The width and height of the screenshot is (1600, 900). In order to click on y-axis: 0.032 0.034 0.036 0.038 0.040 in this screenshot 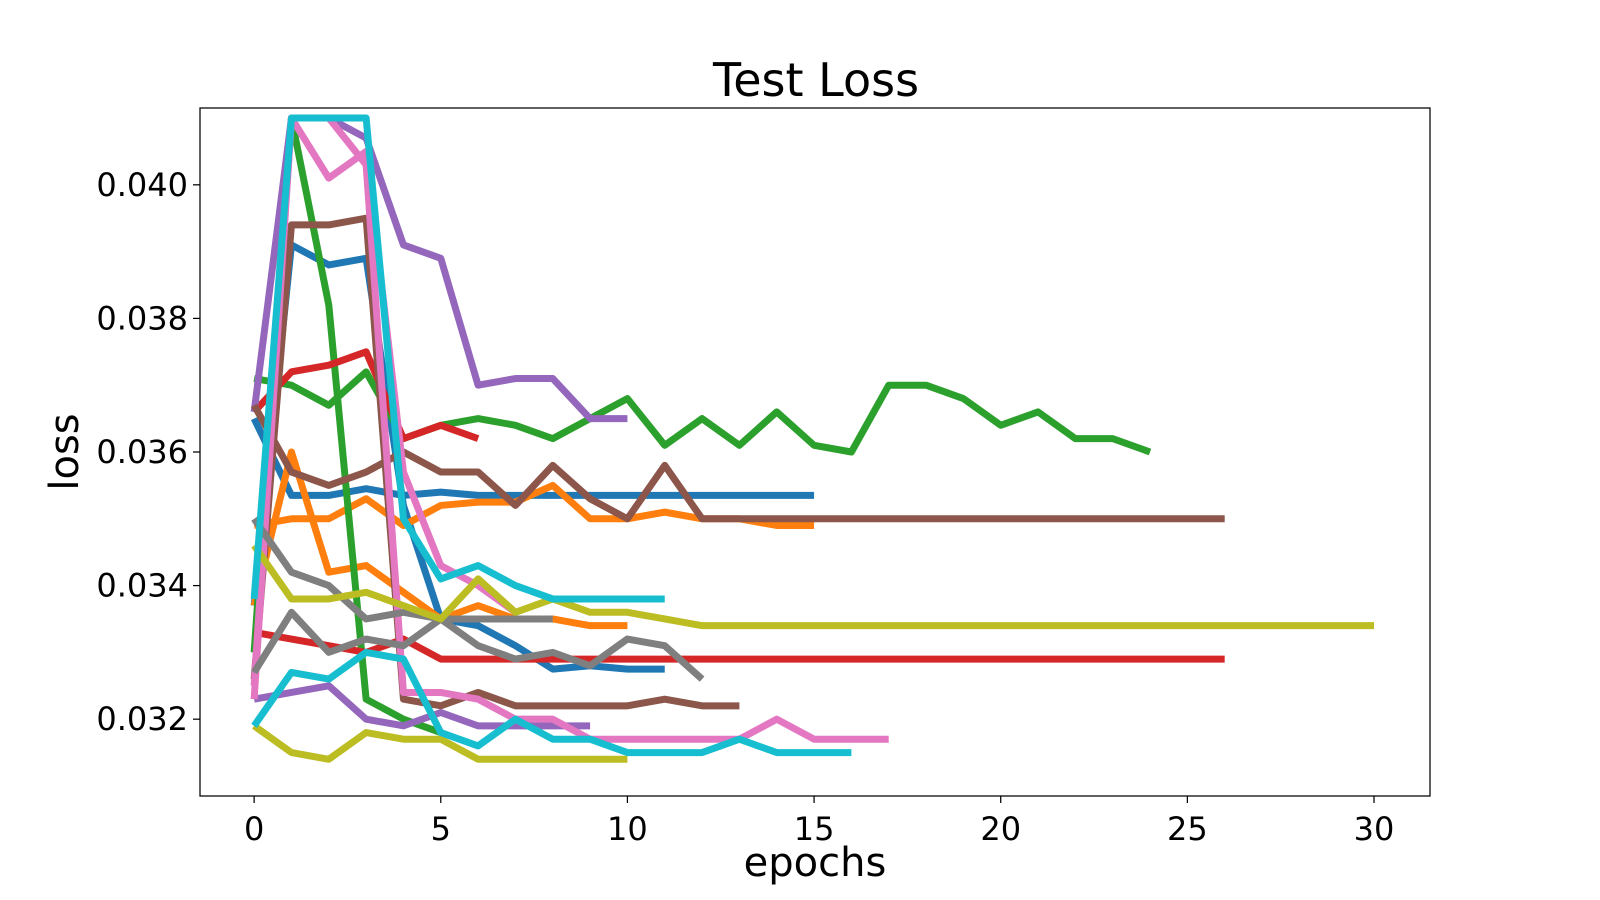, I will do `click(148, 452)`.